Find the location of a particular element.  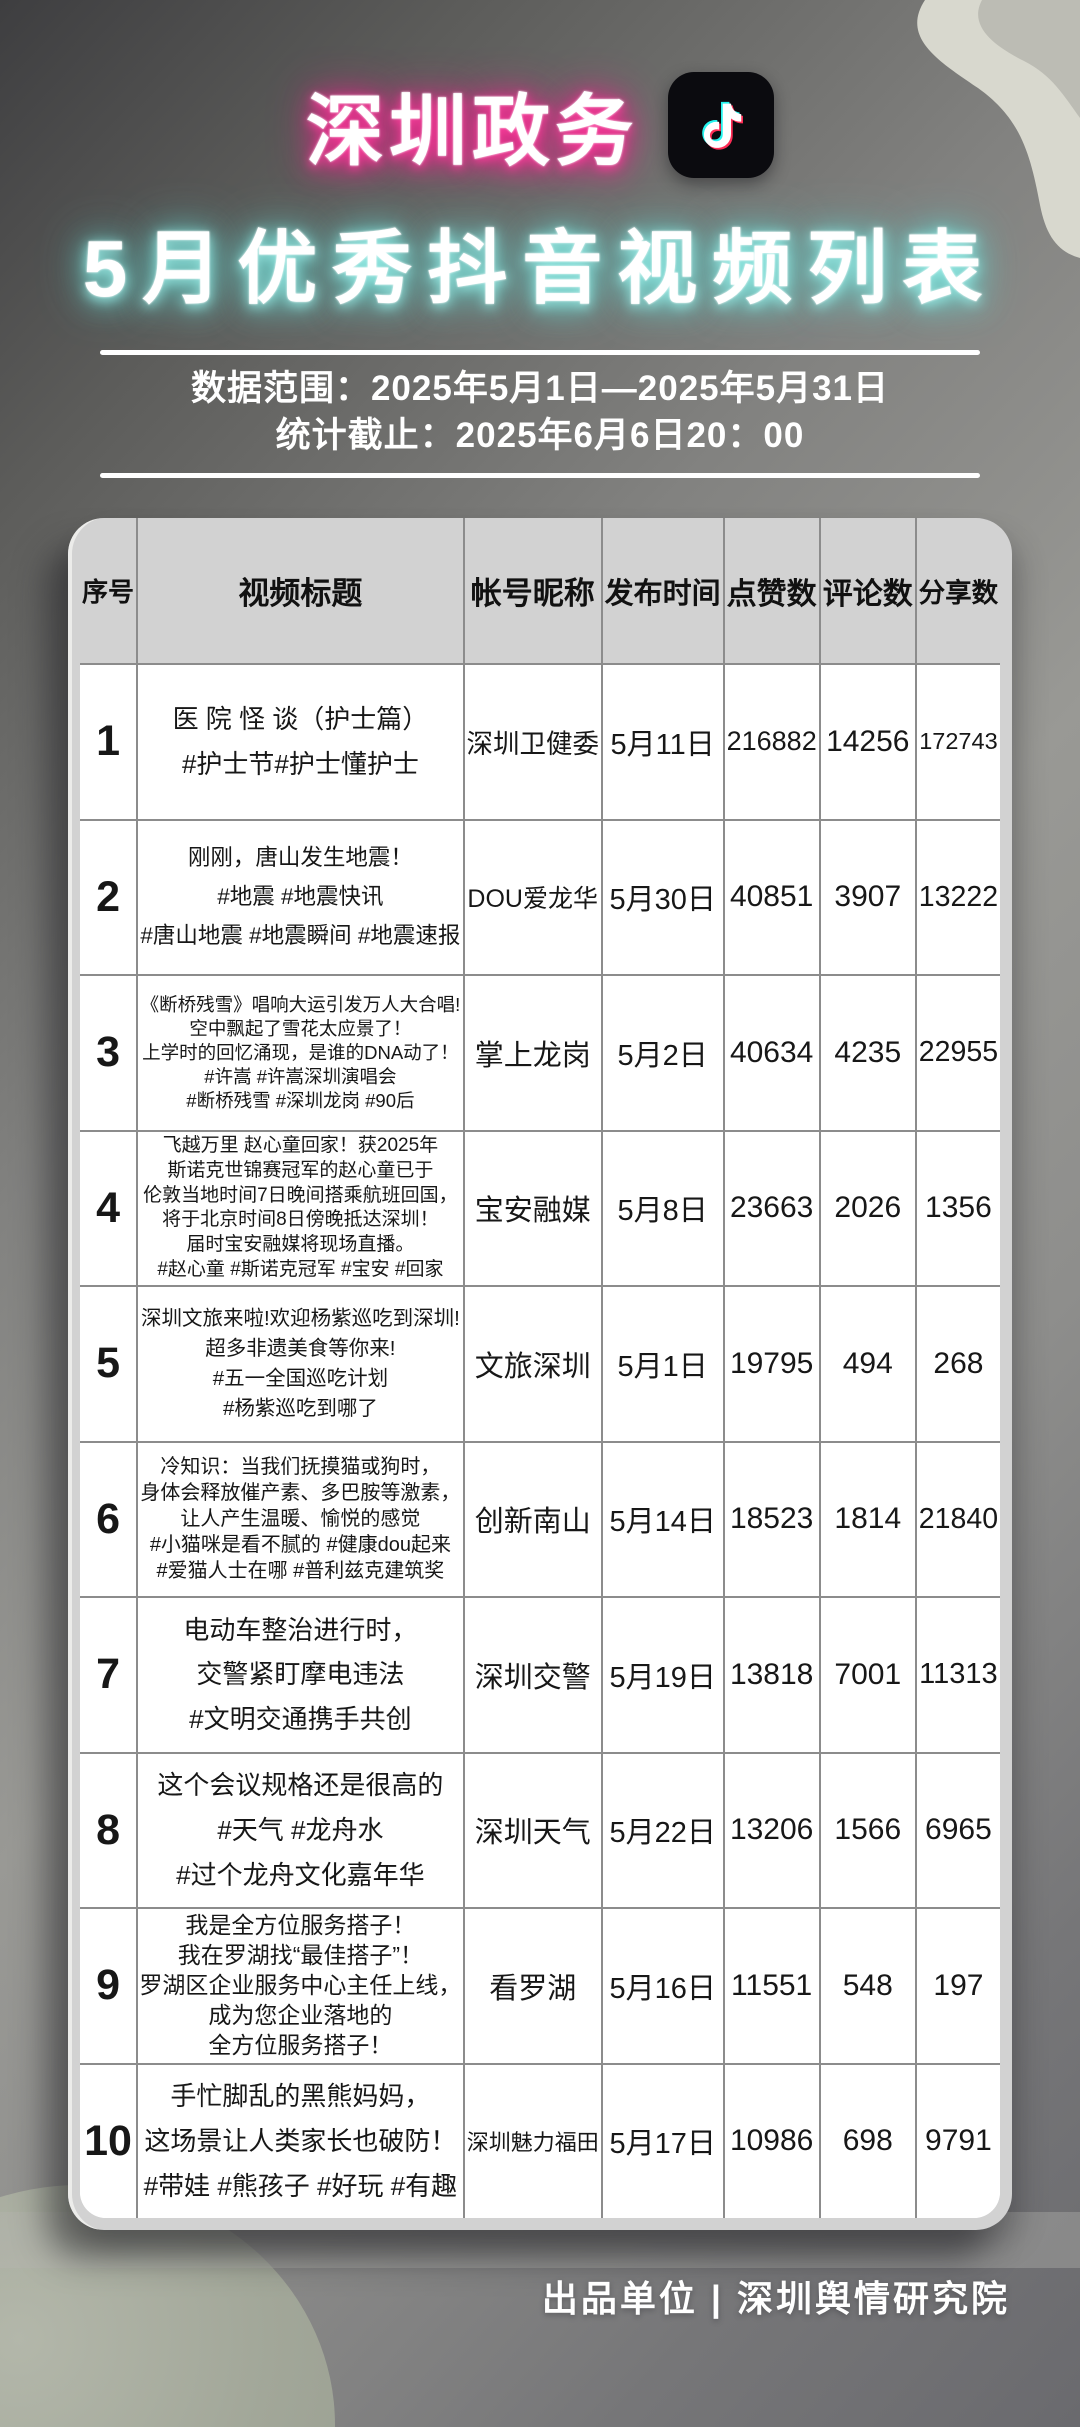

publish-date-cell: 5月17日 is located at coordinates (661, 2141).